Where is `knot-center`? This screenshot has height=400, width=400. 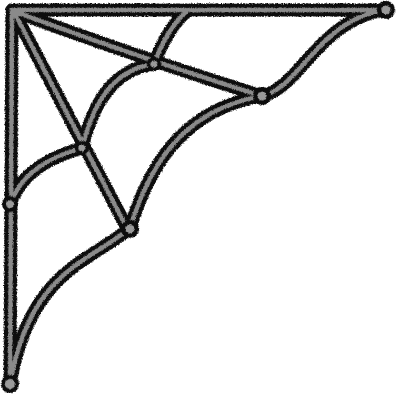 knot-center is located at coordinates (130, 229).